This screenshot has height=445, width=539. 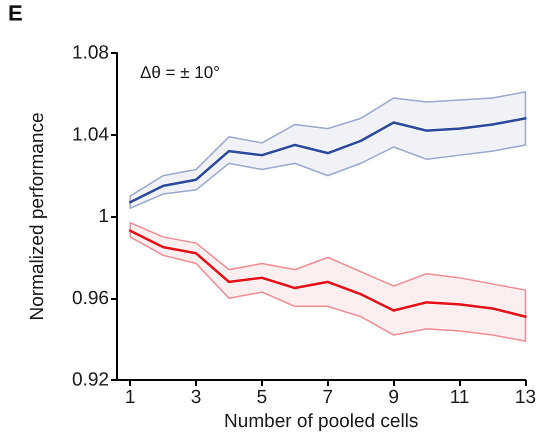 I want to click on text: E, so click(x=15, y=13).